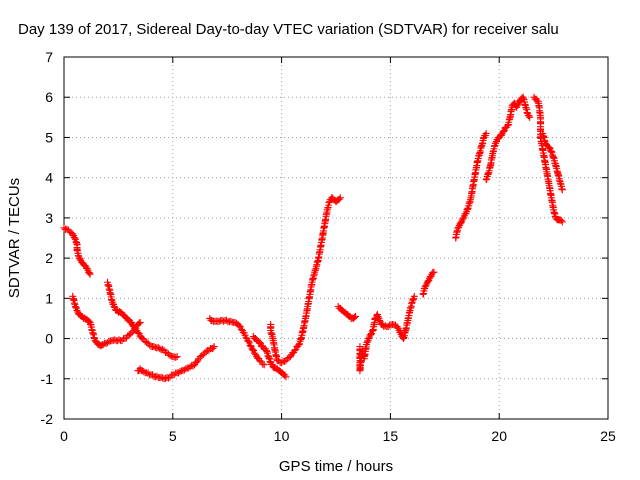 This screenshot has height=480, width=640. Describe the element at coordinates (608, 436) in the screenshot. I see `x-tick-label: 25` at that location.